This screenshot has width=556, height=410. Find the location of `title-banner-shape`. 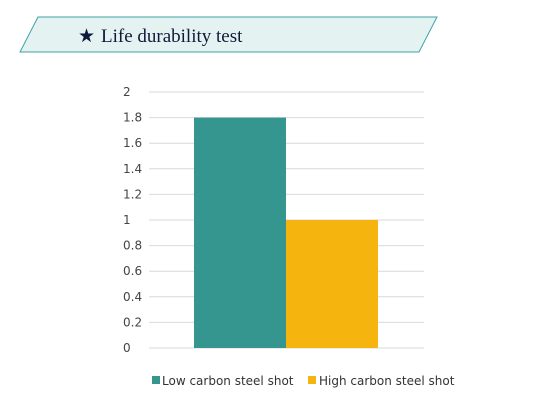

title-banner-shape is located at coordinates (228, 34).